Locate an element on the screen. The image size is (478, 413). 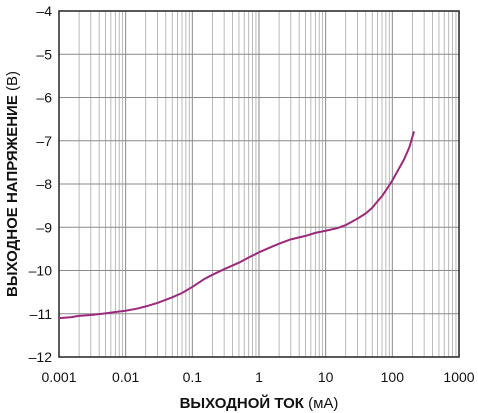
x-tick-labels: 0.001 0.01 0.1 1 10 100 1000 is located at coordinates (257, 377).